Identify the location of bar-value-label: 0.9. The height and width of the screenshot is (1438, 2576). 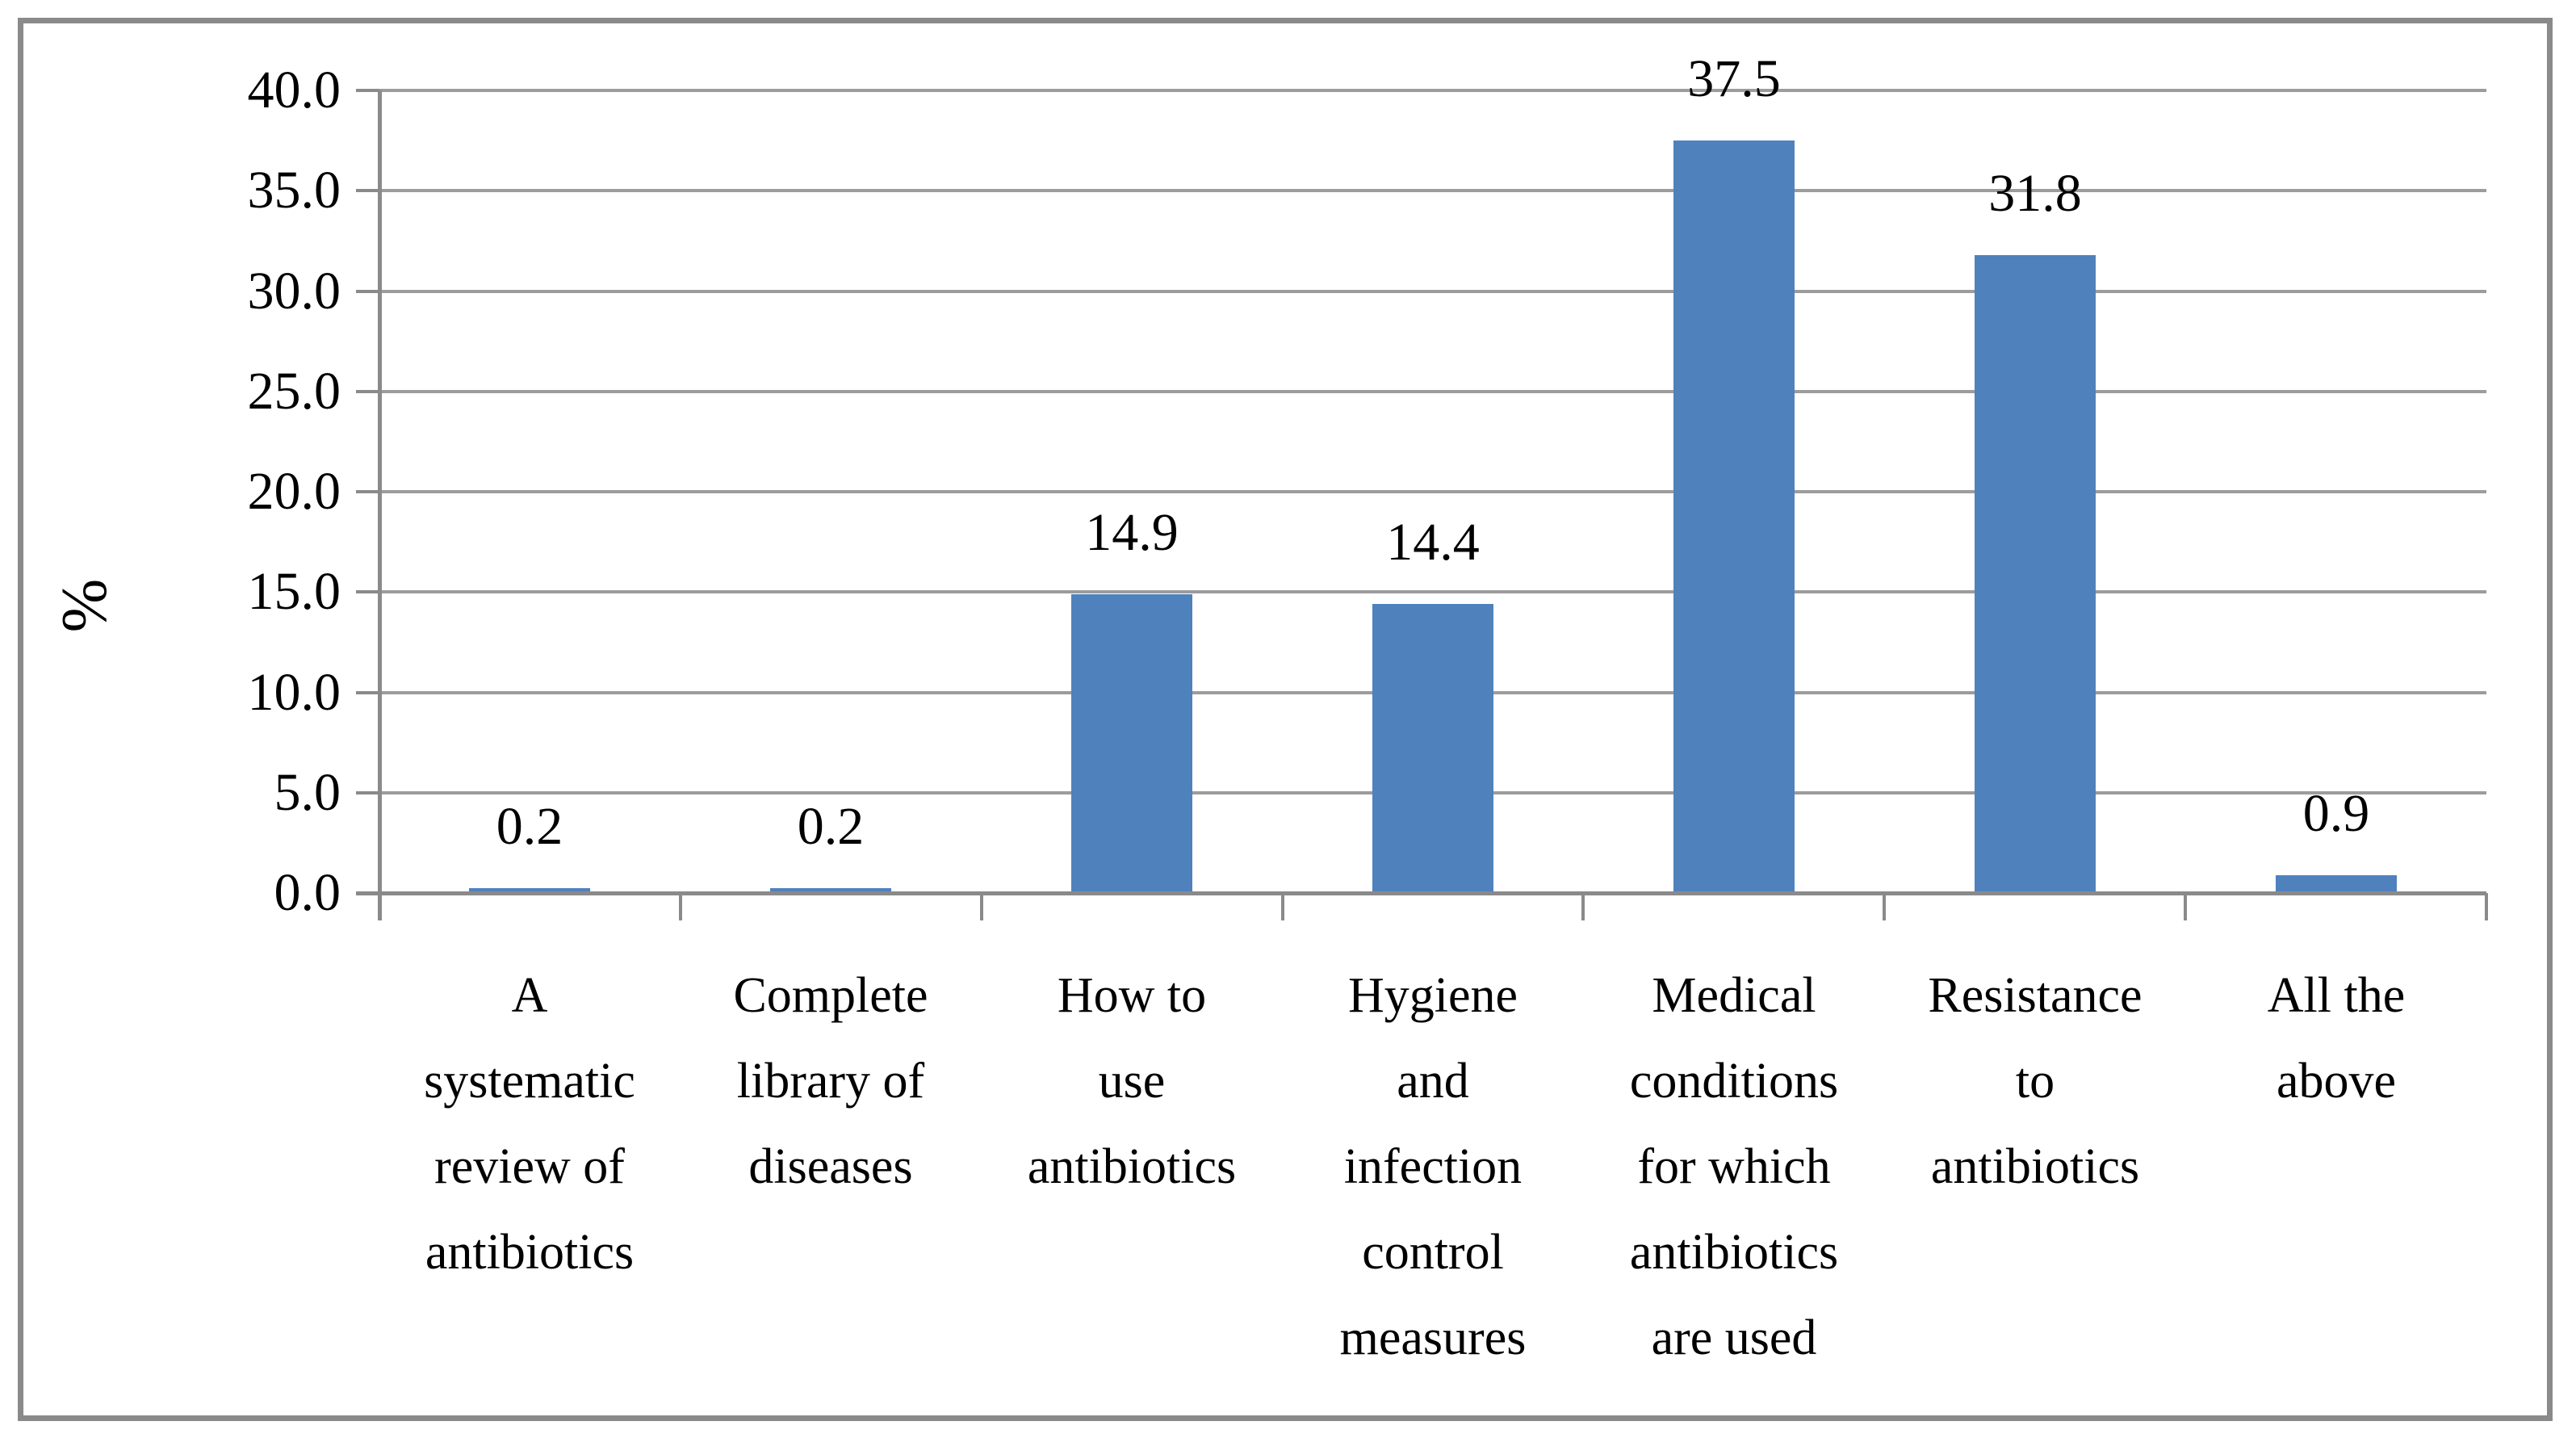
(2336, 813).